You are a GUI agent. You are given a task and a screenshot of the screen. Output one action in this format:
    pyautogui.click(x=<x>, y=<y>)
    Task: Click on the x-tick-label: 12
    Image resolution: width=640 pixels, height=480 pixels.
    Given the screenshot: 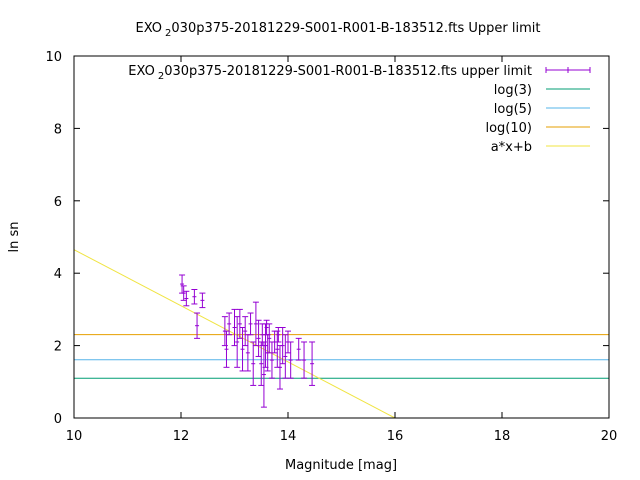 What is the action you would take?
    pyautogui.click(x=181, y=436)
    